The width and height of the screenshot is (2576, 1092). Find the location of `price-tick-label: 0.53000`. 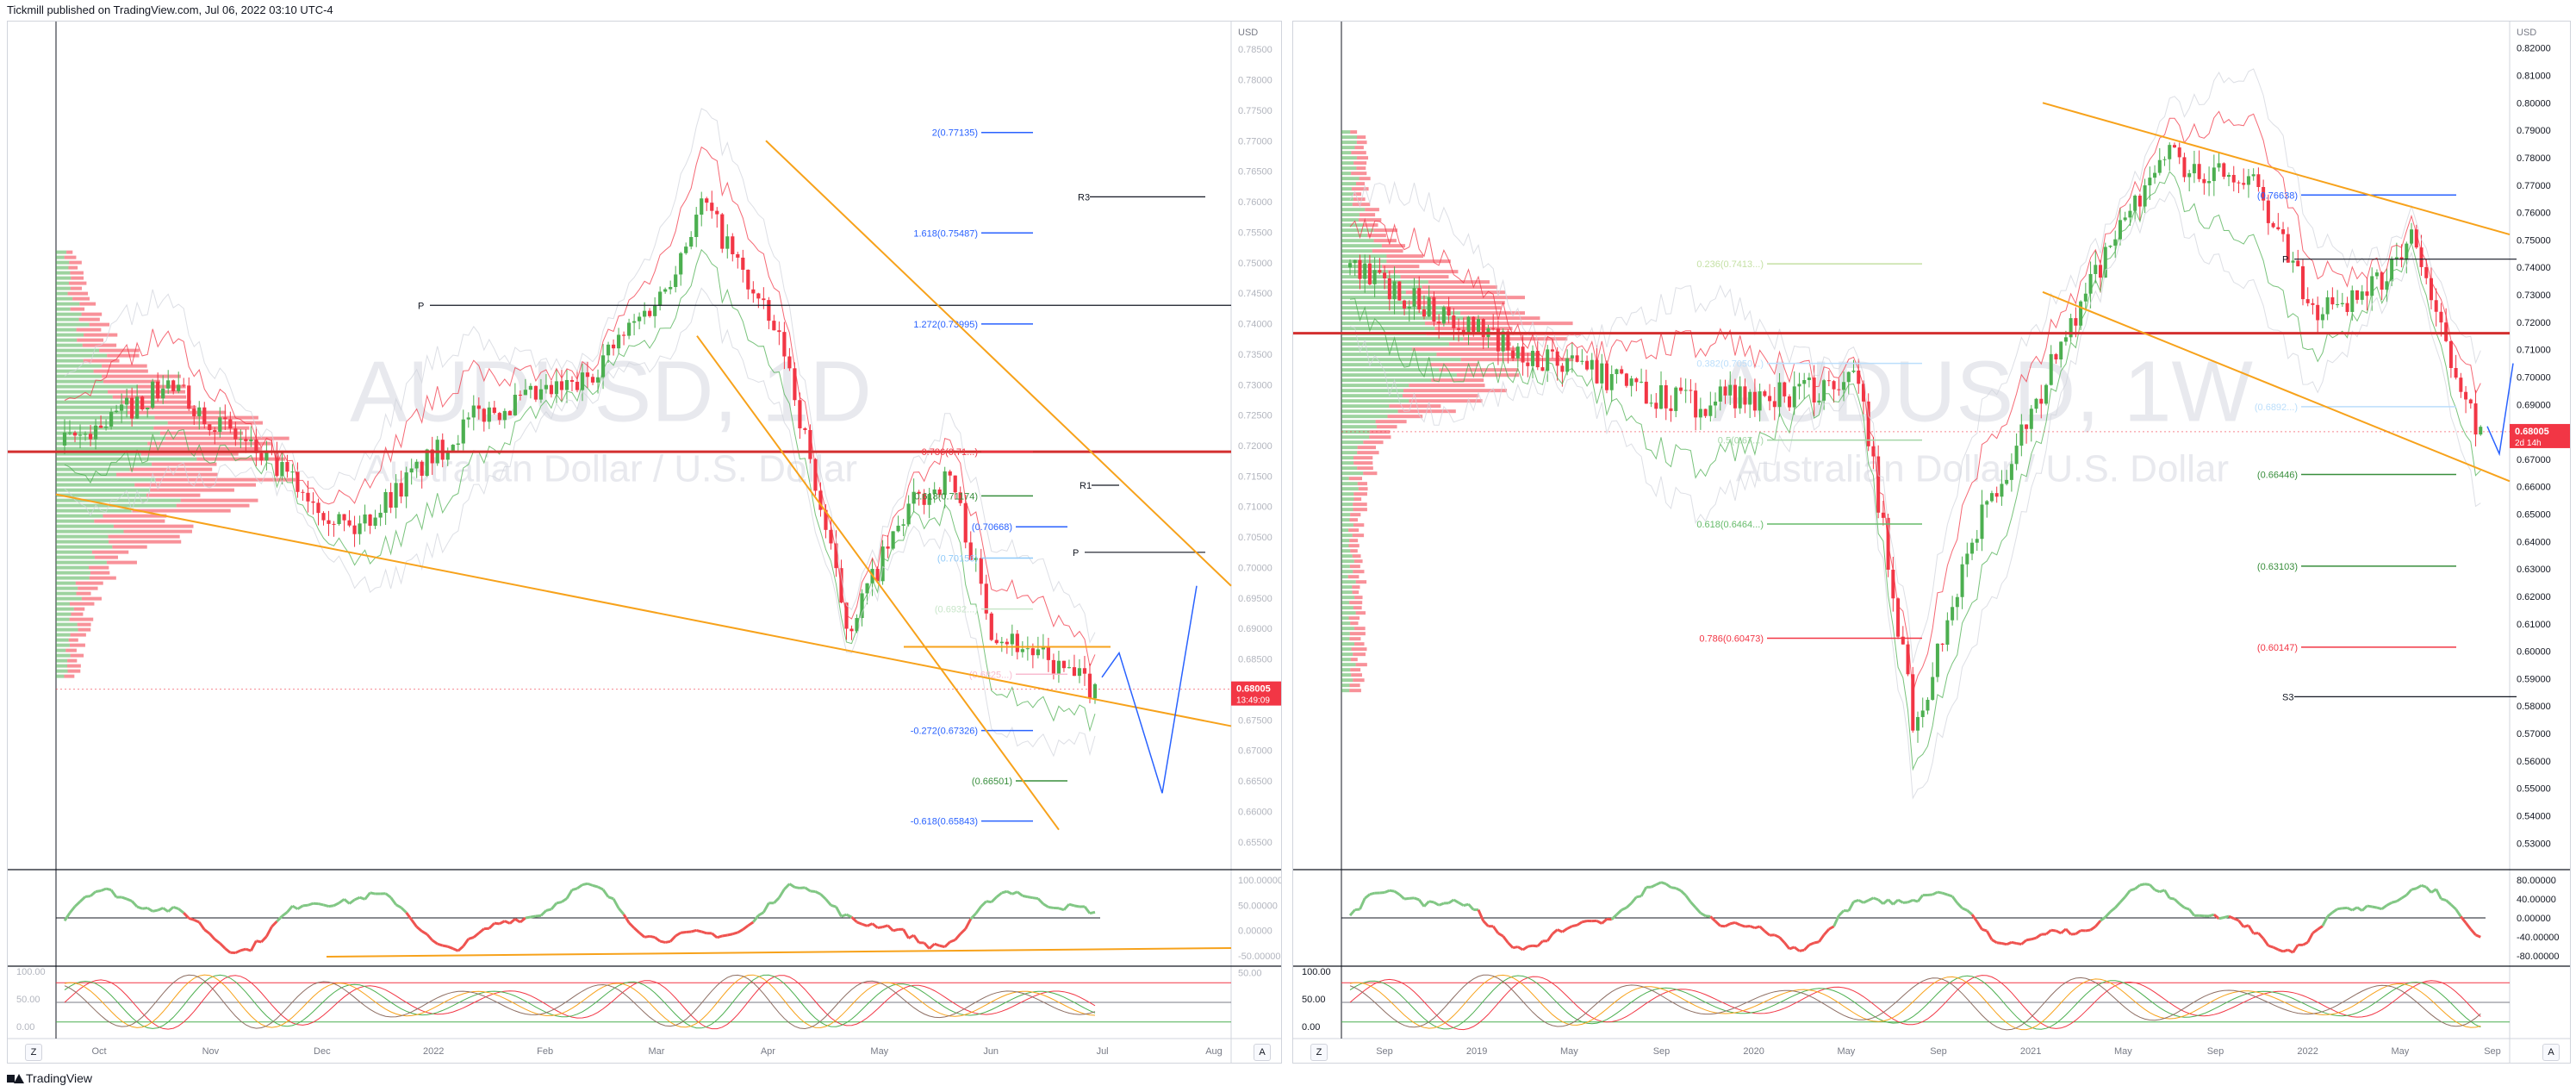

price-tick-label: 0.53000 is located at coordinates (2534, 844).